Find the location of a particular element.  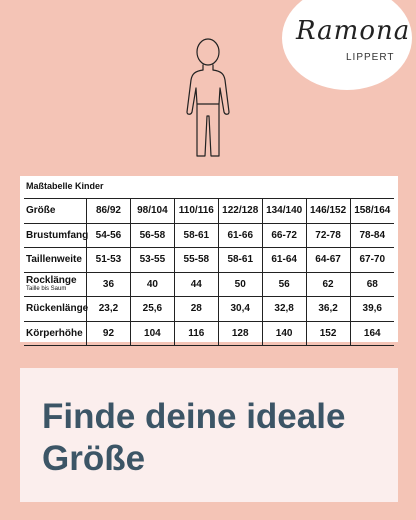

brand-logo: Ramona LIPPERT is located at coordinates (347, 45).